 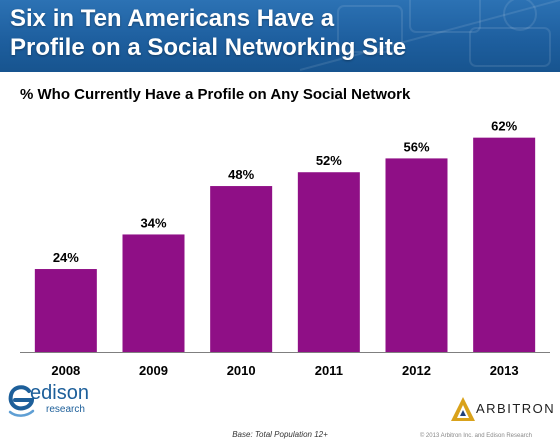 I want to click on x-tick-label-2013: 2013, so click(x=504, y=370).